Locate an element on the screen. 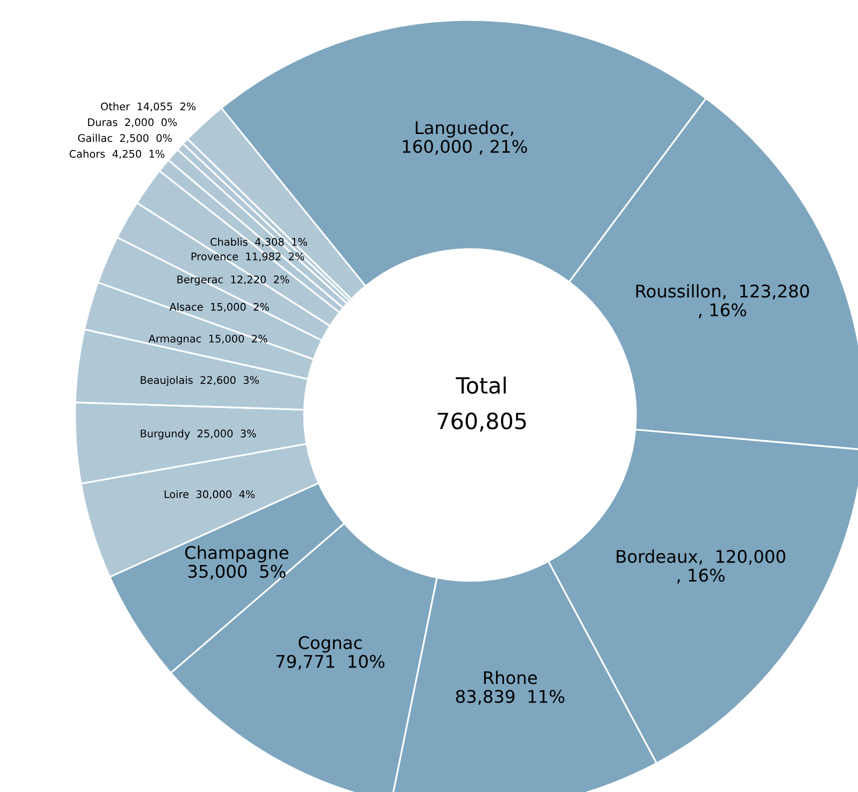 This screenshot has width=858, height=792. slice-label: Bergerac 12,220 2% is located at coordinates (233, 280).